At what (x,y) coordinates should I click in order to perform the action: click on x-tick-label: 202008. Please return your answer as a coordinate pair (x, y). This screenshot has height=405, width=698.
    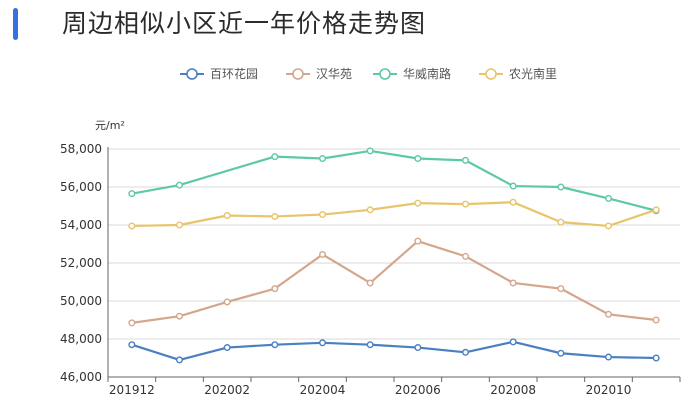
    Looking at the image, I should click on (513, 390).